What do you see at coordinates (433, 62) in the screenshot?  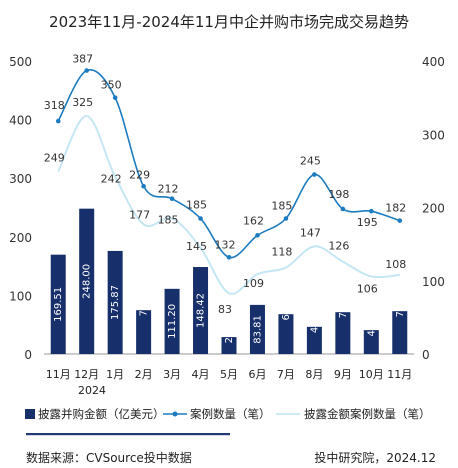 I see `right-tick-label: 400` at bounding box center [433, 62].